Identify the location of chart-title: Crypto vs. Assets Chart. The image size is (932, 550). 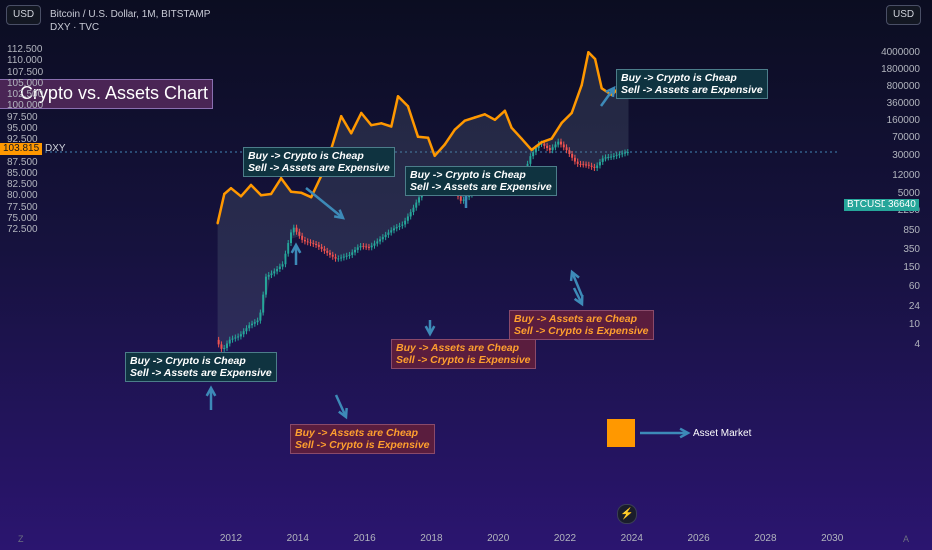
(113, 93).